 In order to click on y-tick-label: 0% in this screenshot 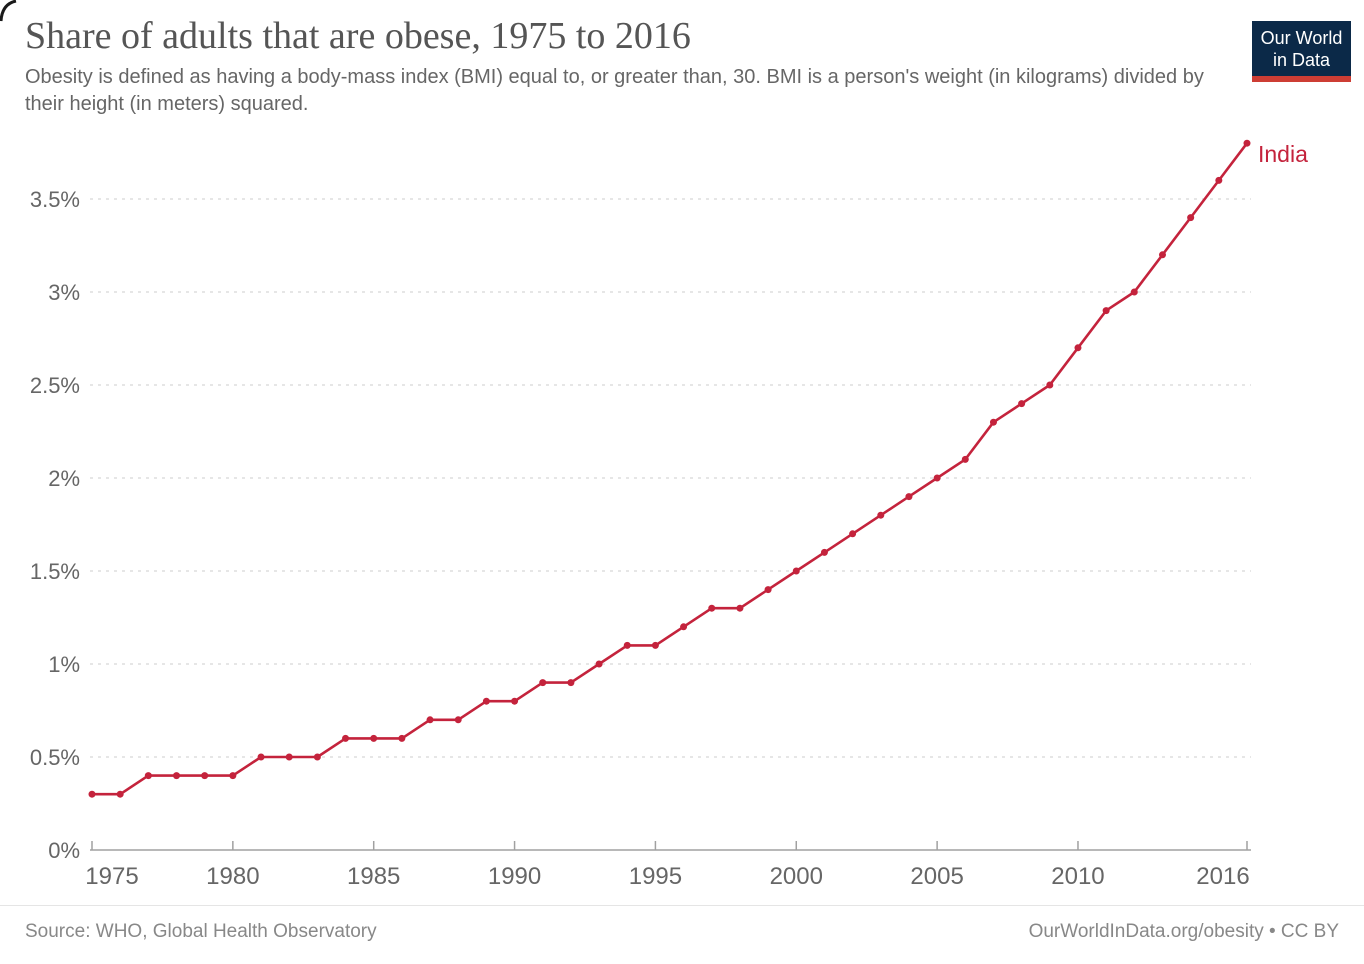, I will do `click(64, 850)`.